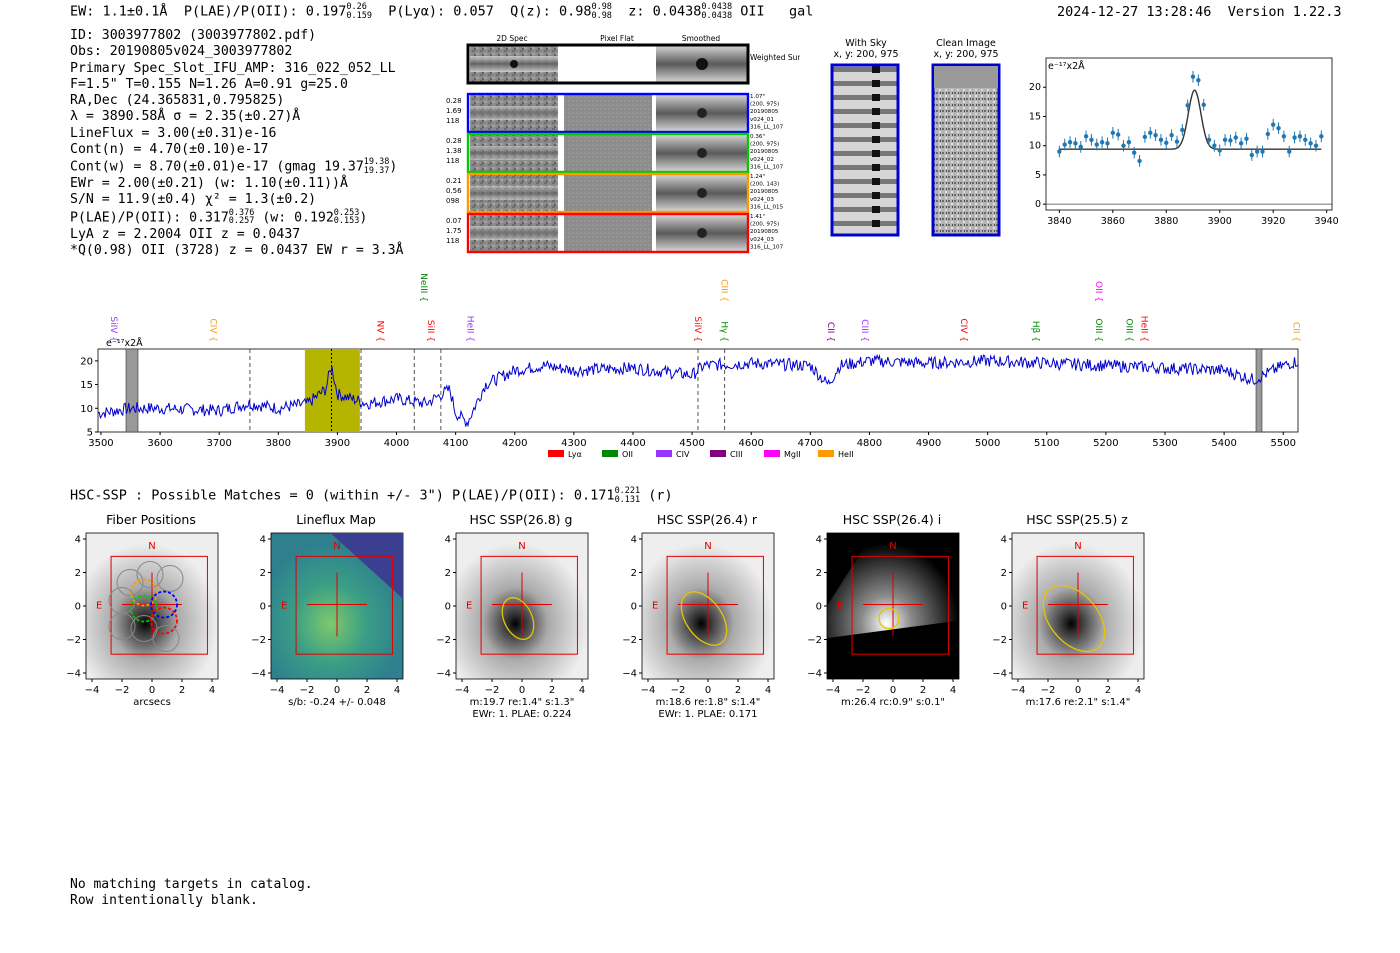  Describe the element at coordinates (1035, 87) in the screenshot. I see `zoom-ytick: 20` at that location.